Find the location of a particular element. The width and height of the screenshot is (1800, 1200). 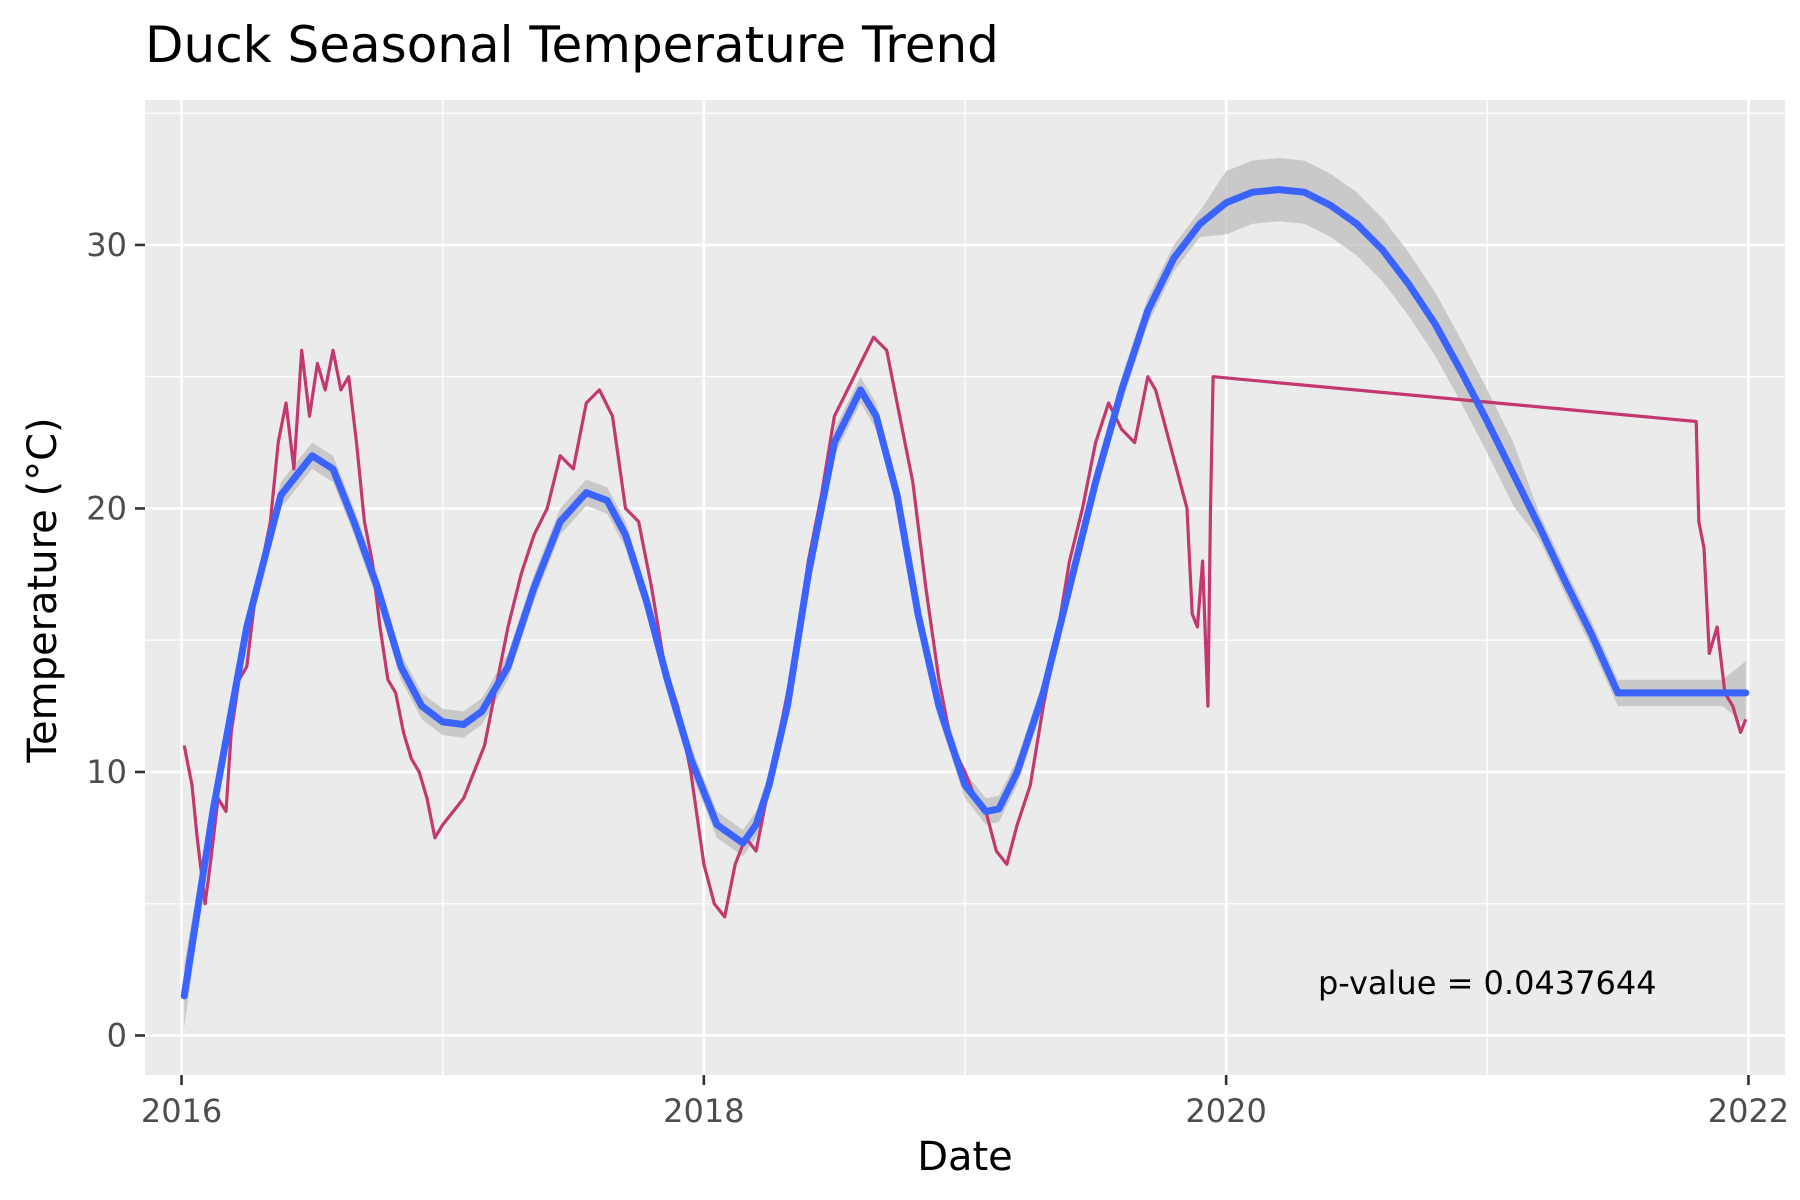

y-tick-label: 0 is located at coordinates (117, 1035).